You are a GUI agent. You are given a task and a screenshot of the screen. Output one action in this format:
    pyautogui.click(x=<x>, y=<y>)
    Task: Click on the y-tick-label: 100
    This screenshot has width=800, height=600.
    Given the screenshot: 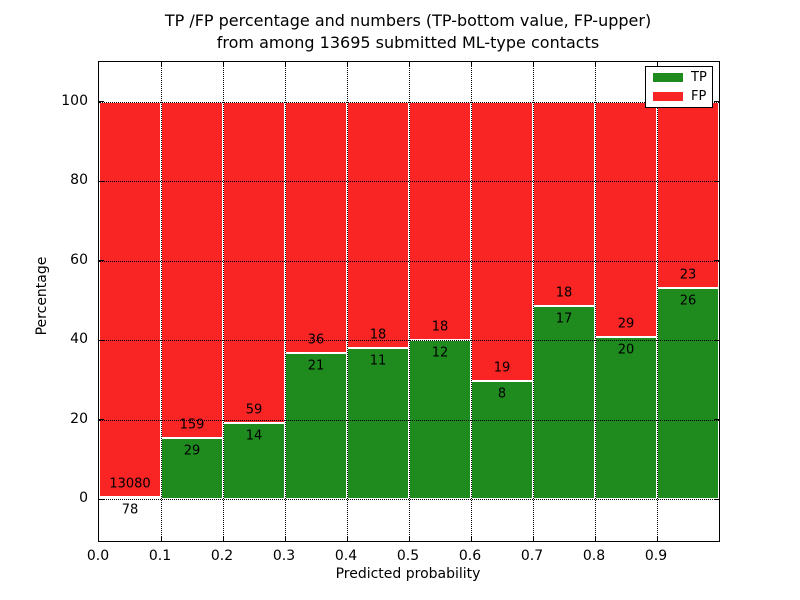 What is the action you would take?
    pyautogui.click(x=74, y=100)
    